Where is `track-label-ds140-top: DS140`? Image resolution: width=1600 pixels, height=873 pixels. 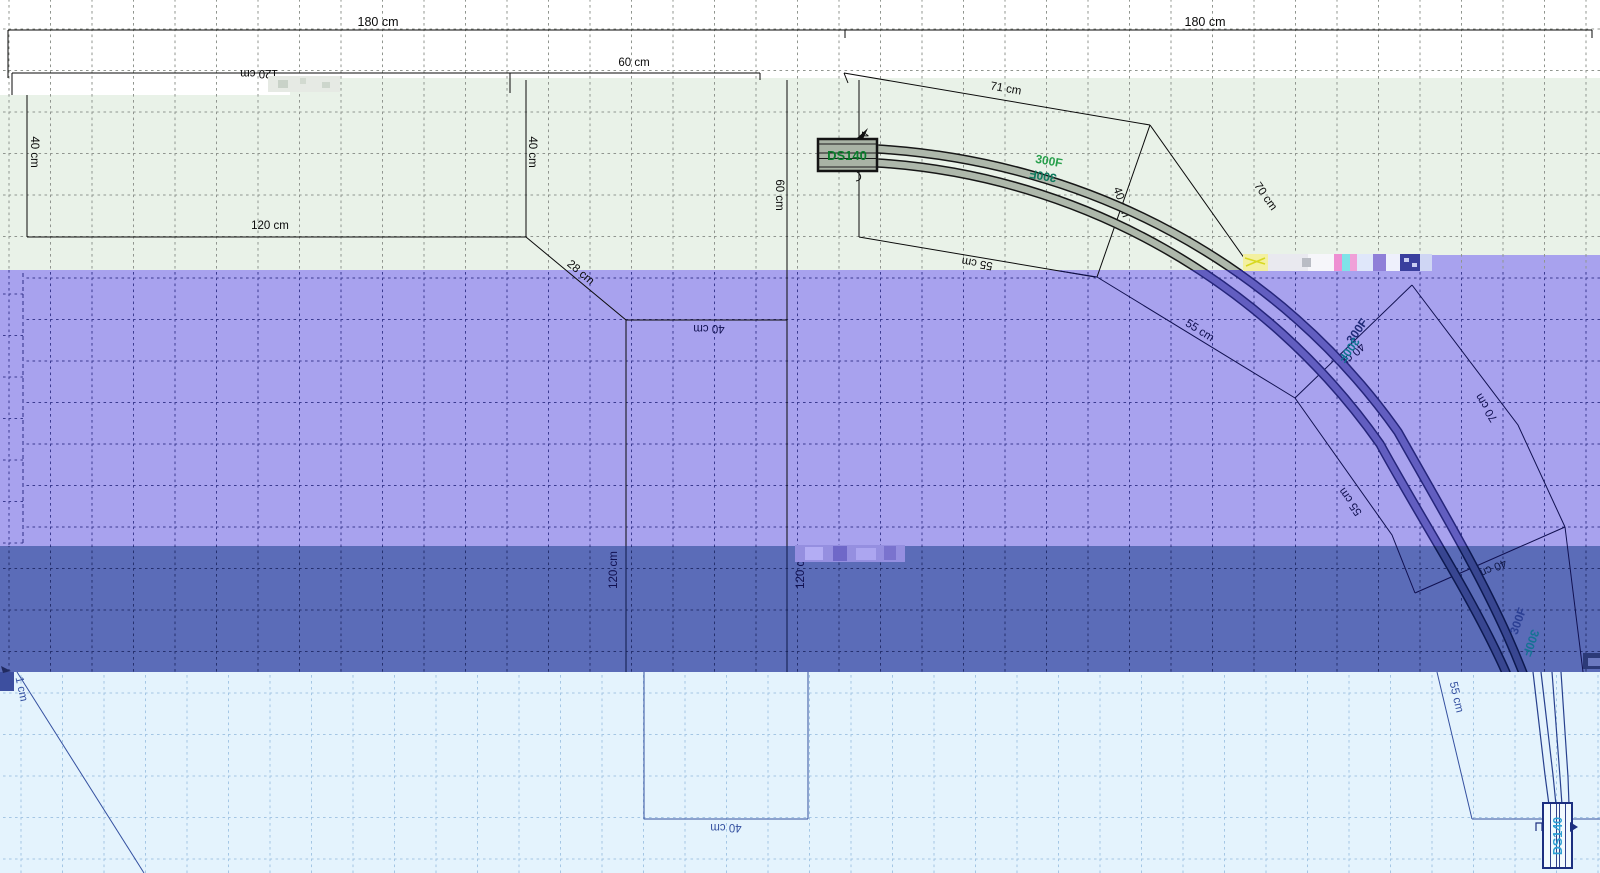
track-label-ds140-top: DS140 is located at coordinates (847, 155).